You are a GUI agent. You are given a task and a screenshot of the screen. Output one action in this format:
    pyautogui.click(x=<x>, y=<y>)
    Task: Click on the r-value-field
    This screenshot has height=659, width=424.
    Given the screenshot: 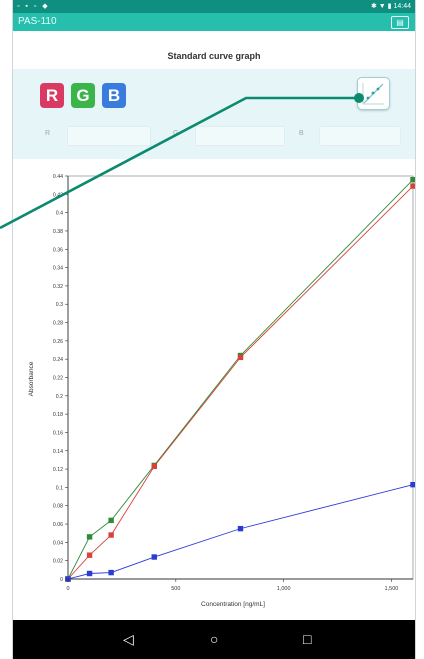 What is the action you would take?
    pyautogui.click(x=109, y=136)
    